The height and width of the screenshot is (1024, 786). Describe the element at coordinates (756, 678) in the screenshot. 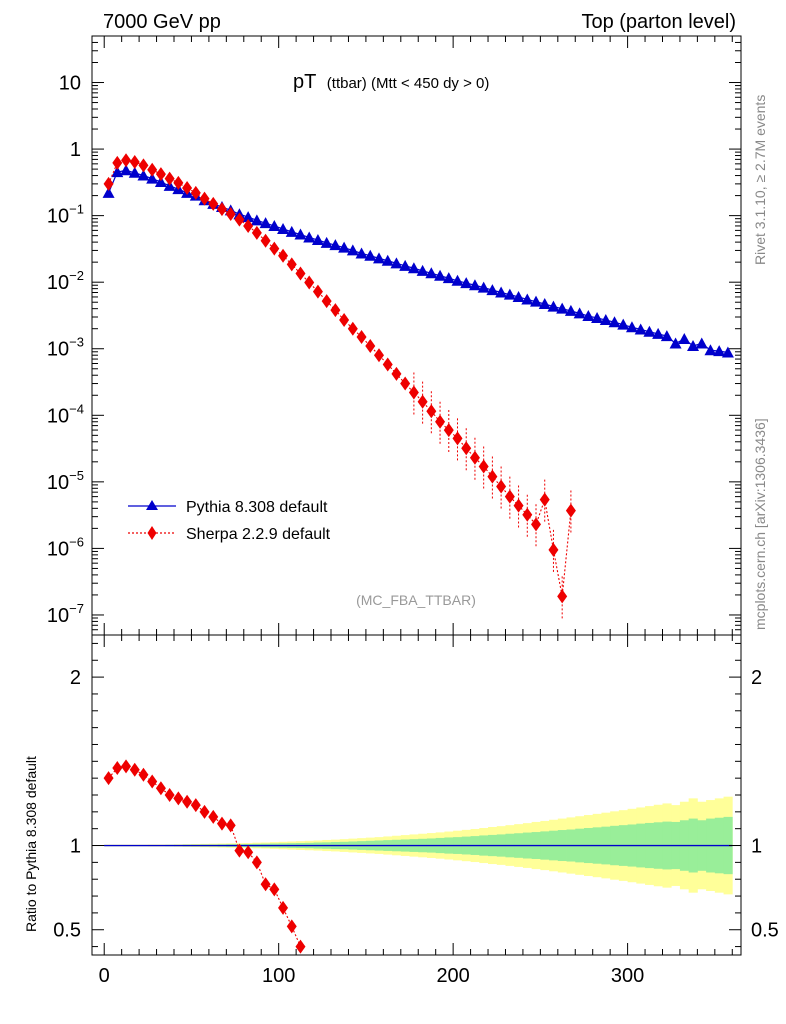

I see `ratio-y-tick-label-right: 2` at that location.